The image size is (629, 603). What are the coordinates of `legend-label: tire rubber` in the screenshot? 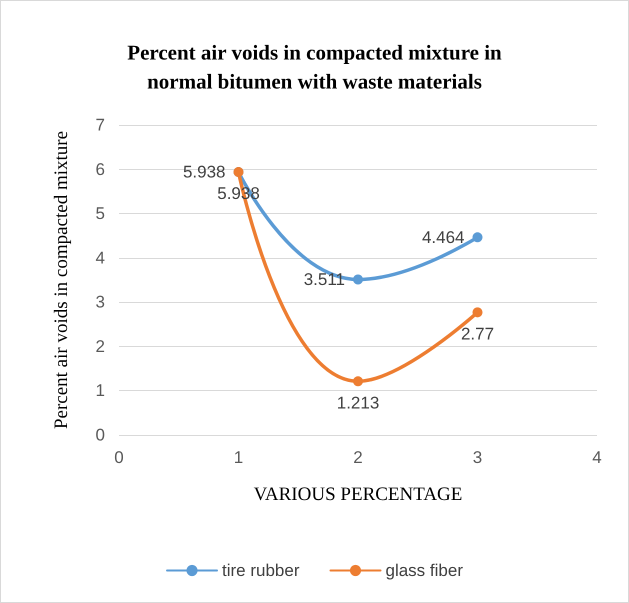 It's located at (261, 570).